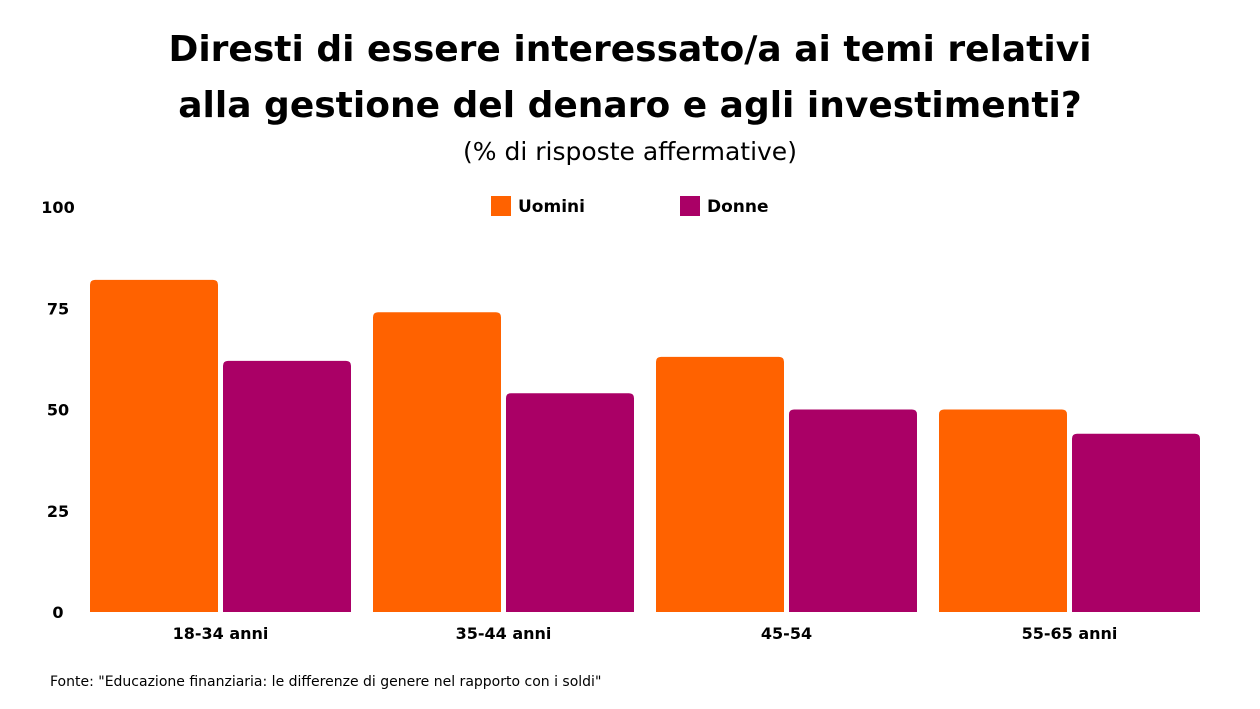  Describe the element at coordinates (786, 633) in the screenshot. I see `x-tick-label: 45-54` at that location.